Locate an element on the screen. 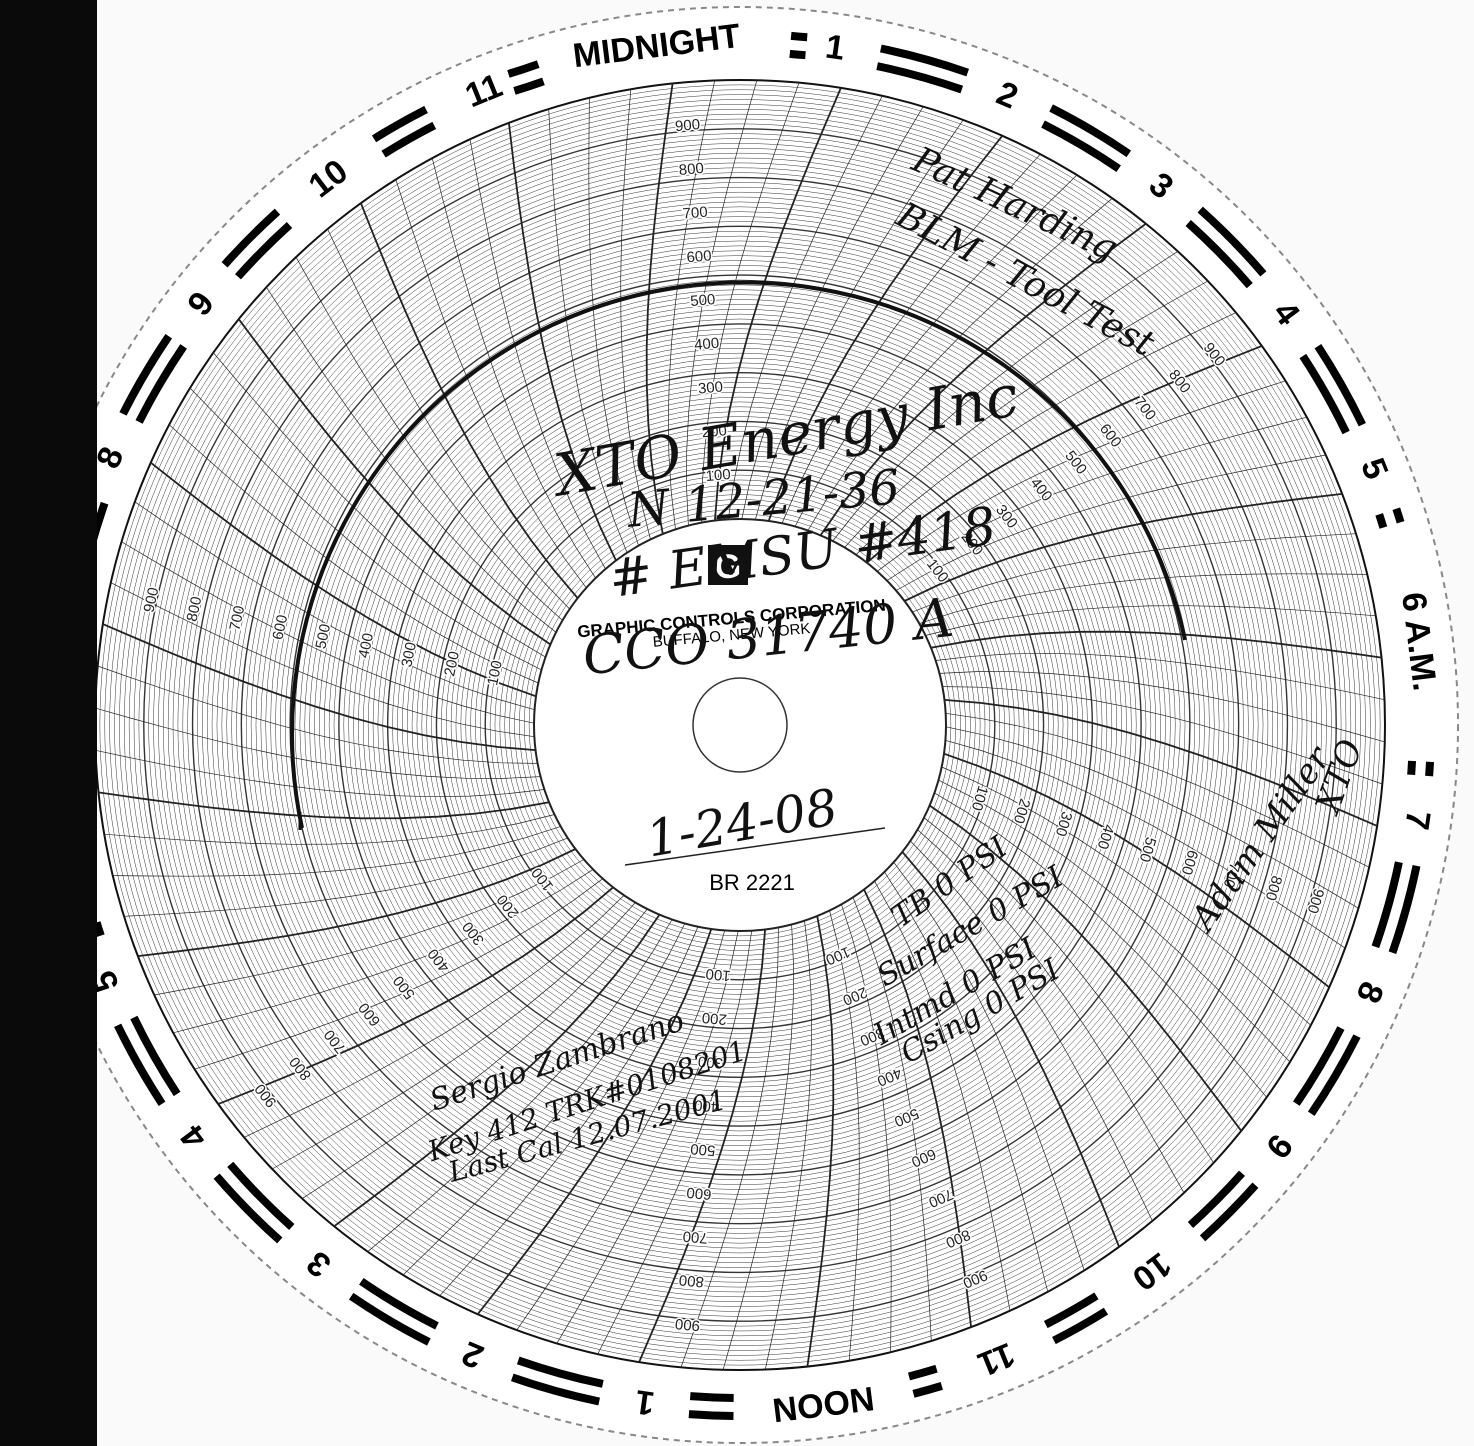 The width and height of the screenshot is (1474, 1446). grid-ring is located at coordinates (740, 725).